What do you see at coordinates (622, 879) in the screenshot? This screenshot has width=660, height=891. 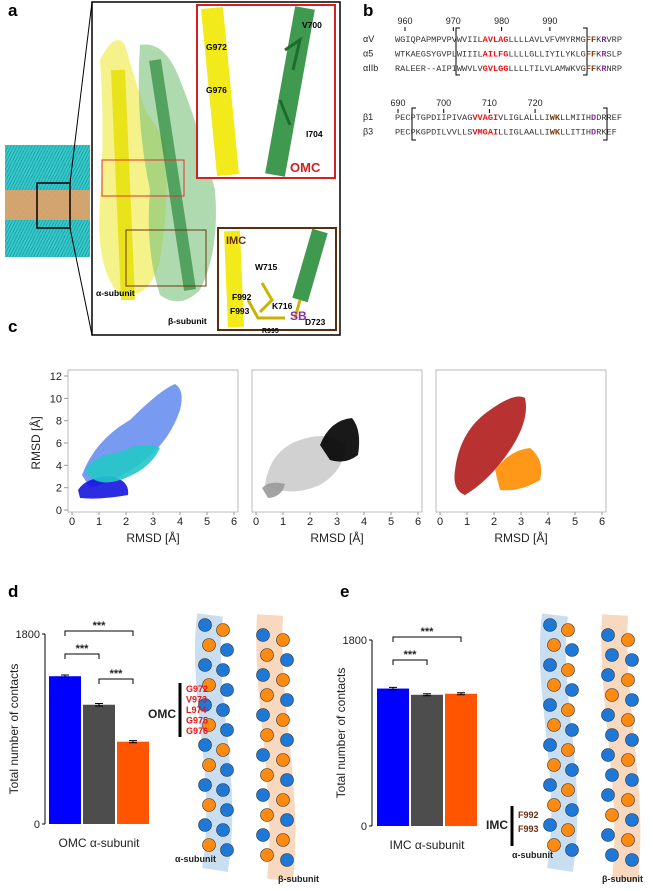 I see `subunit-label: β-subunit` at bounding box center [622, 879].